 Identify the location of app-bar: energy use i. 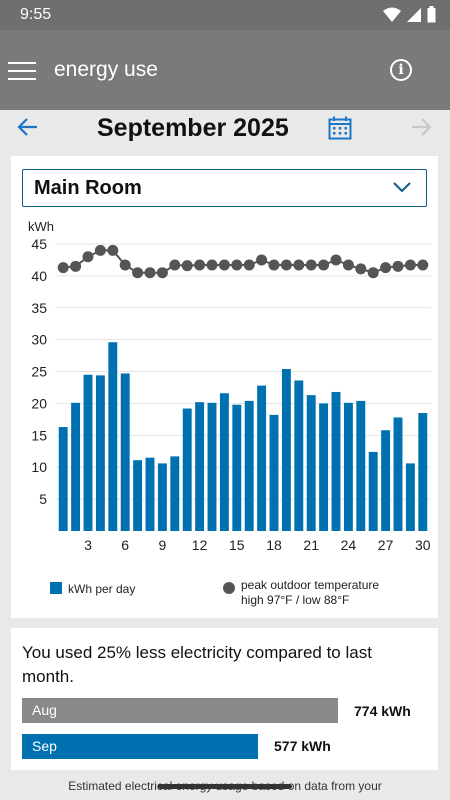
(225, 70).